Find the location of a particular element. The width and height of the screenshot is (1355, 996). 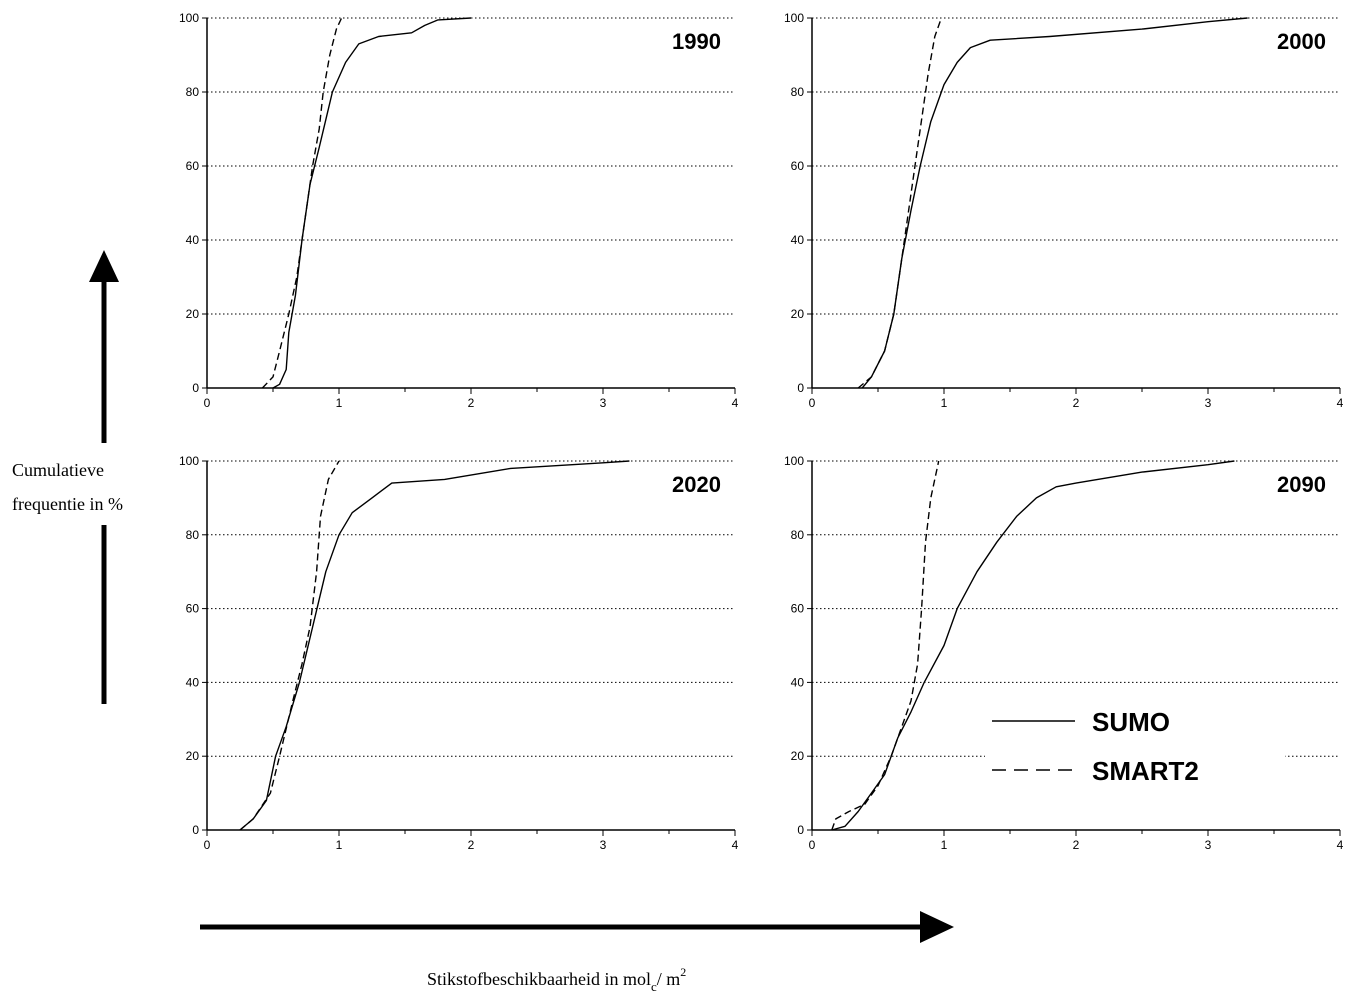

legend-background is located at coordinates (1135, 750).